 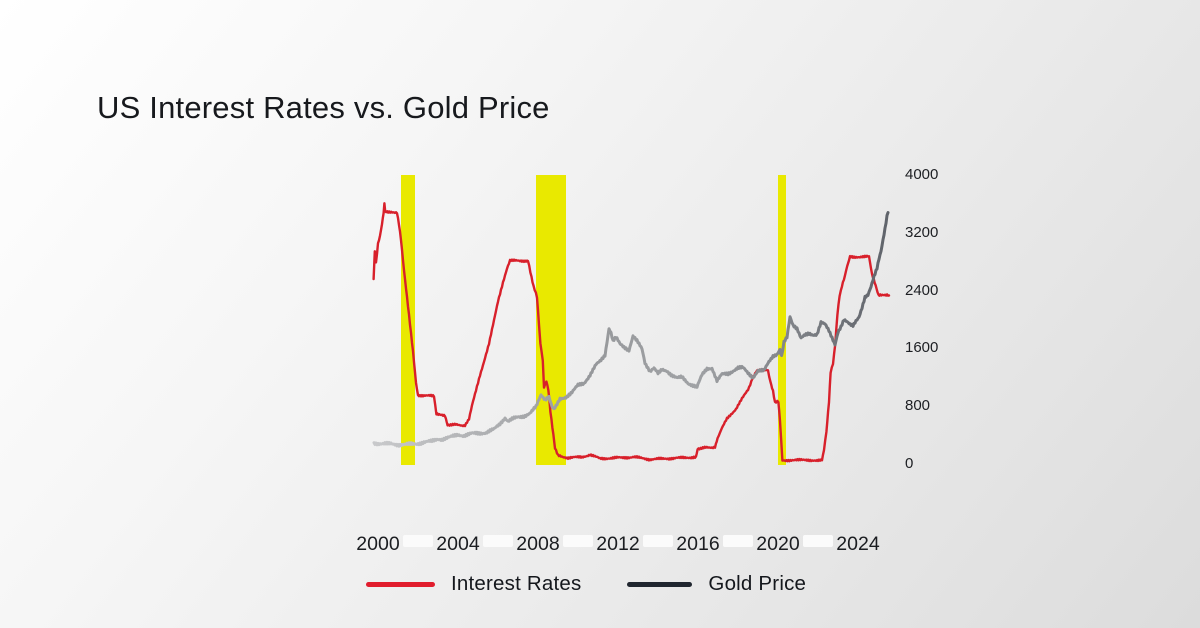 I want to click on y-axis-tick-label: 2400, so click(x=922, y=290).